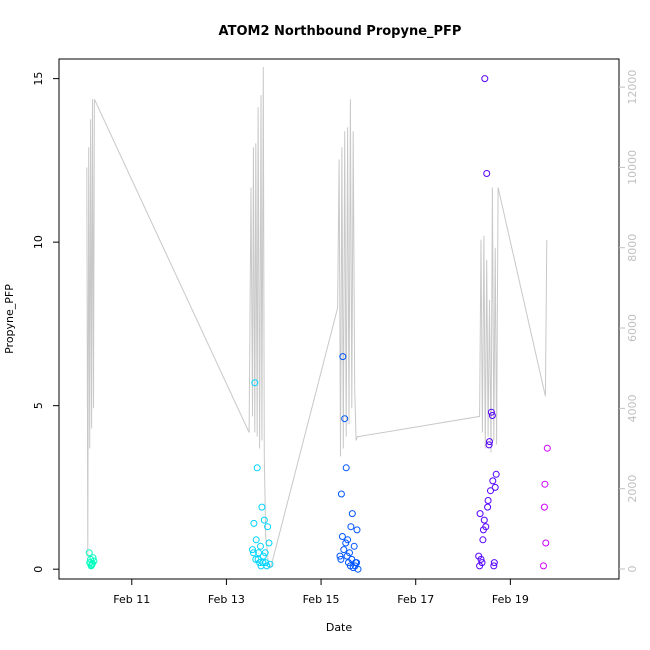 This screenshot has height=650, width=650. Describe the element at coordinates (38, 405) in the screenshot. I see `y-tick-label: 5` at that location.